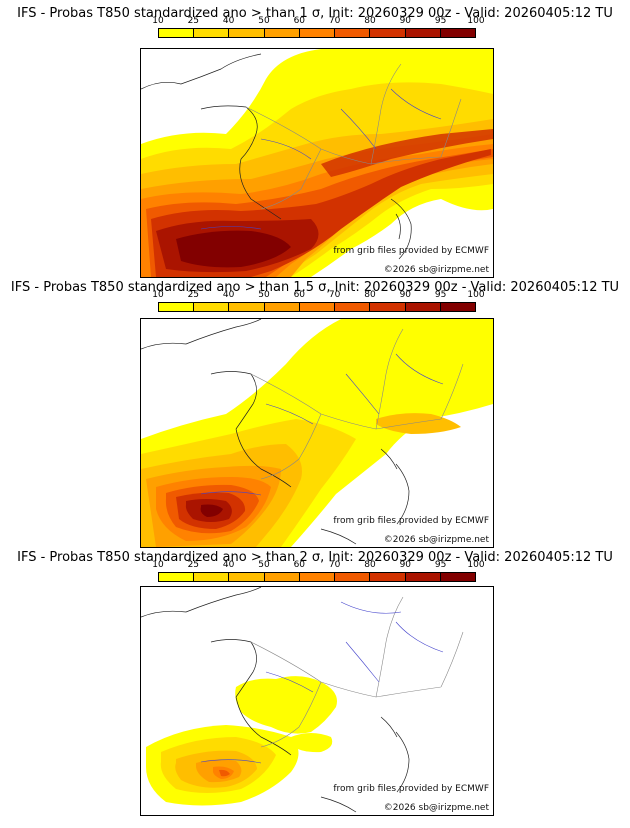  I want to click on prob-field-alps-band, so click(407, 153).